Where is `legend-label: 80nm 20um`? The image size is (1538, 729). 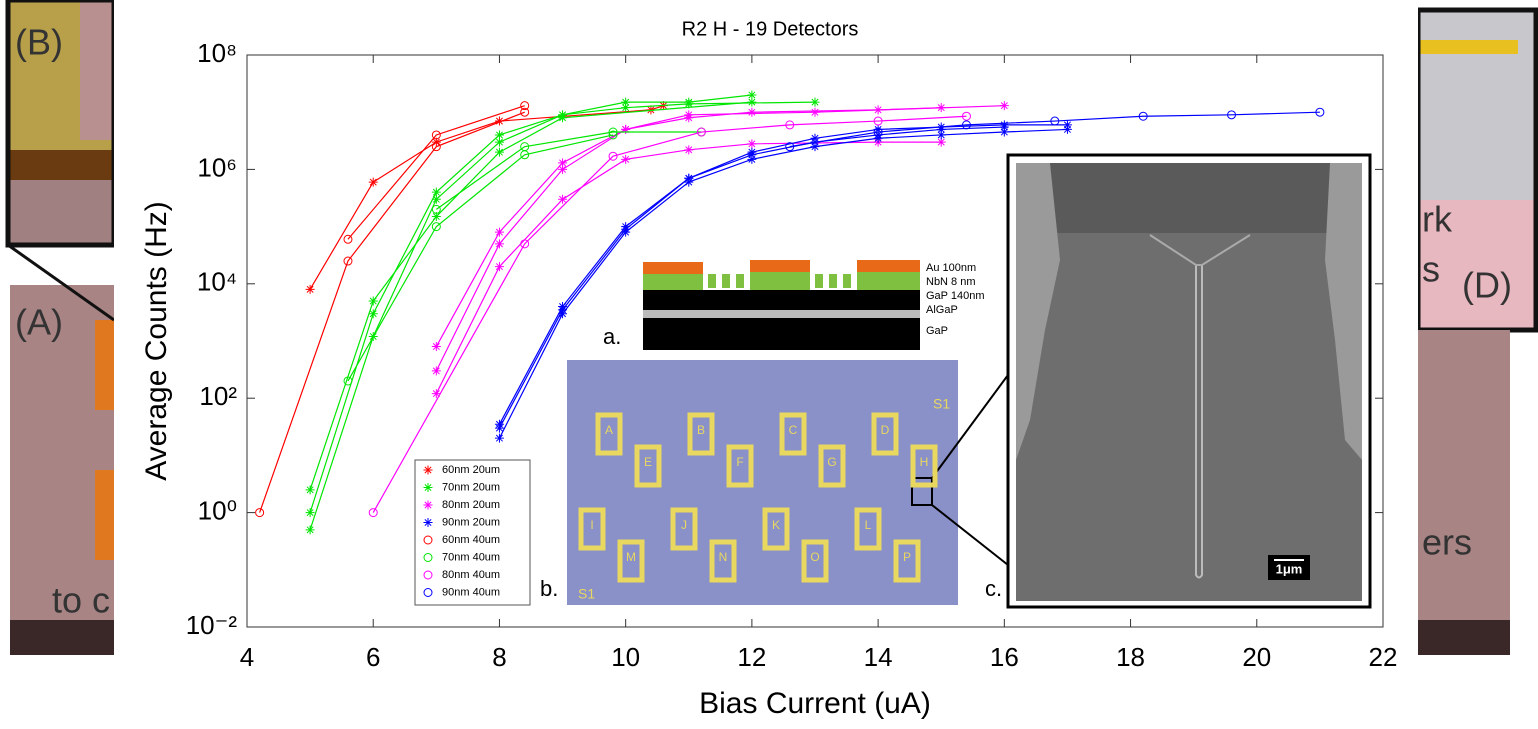 legend-label: 80nm 20um is located at coordinates (471, 505).